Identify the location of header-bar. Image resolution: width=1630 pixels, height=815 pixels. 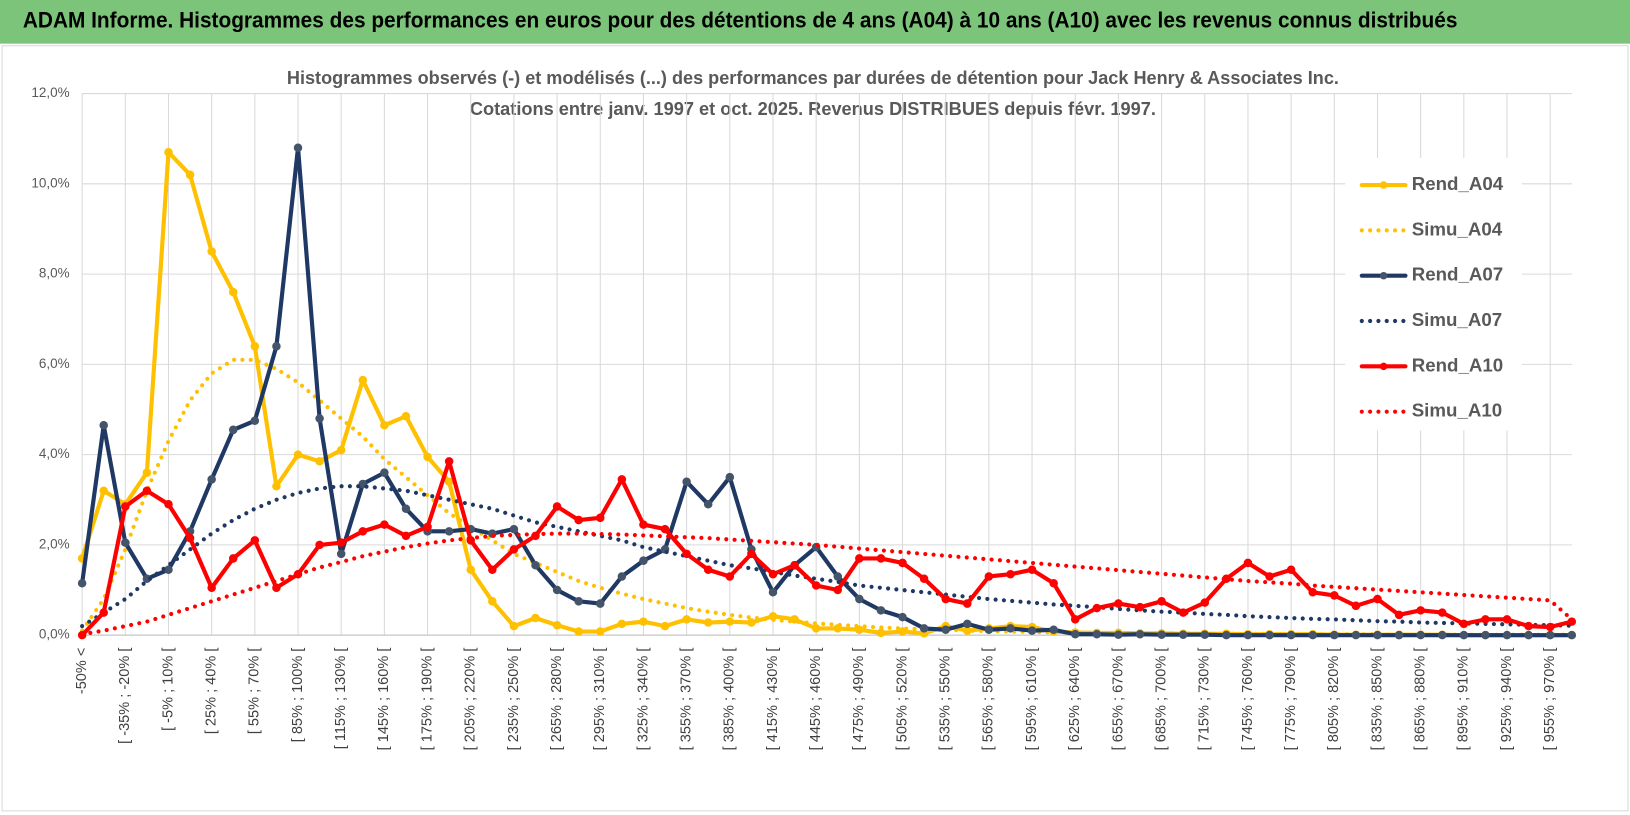
(815, 22).